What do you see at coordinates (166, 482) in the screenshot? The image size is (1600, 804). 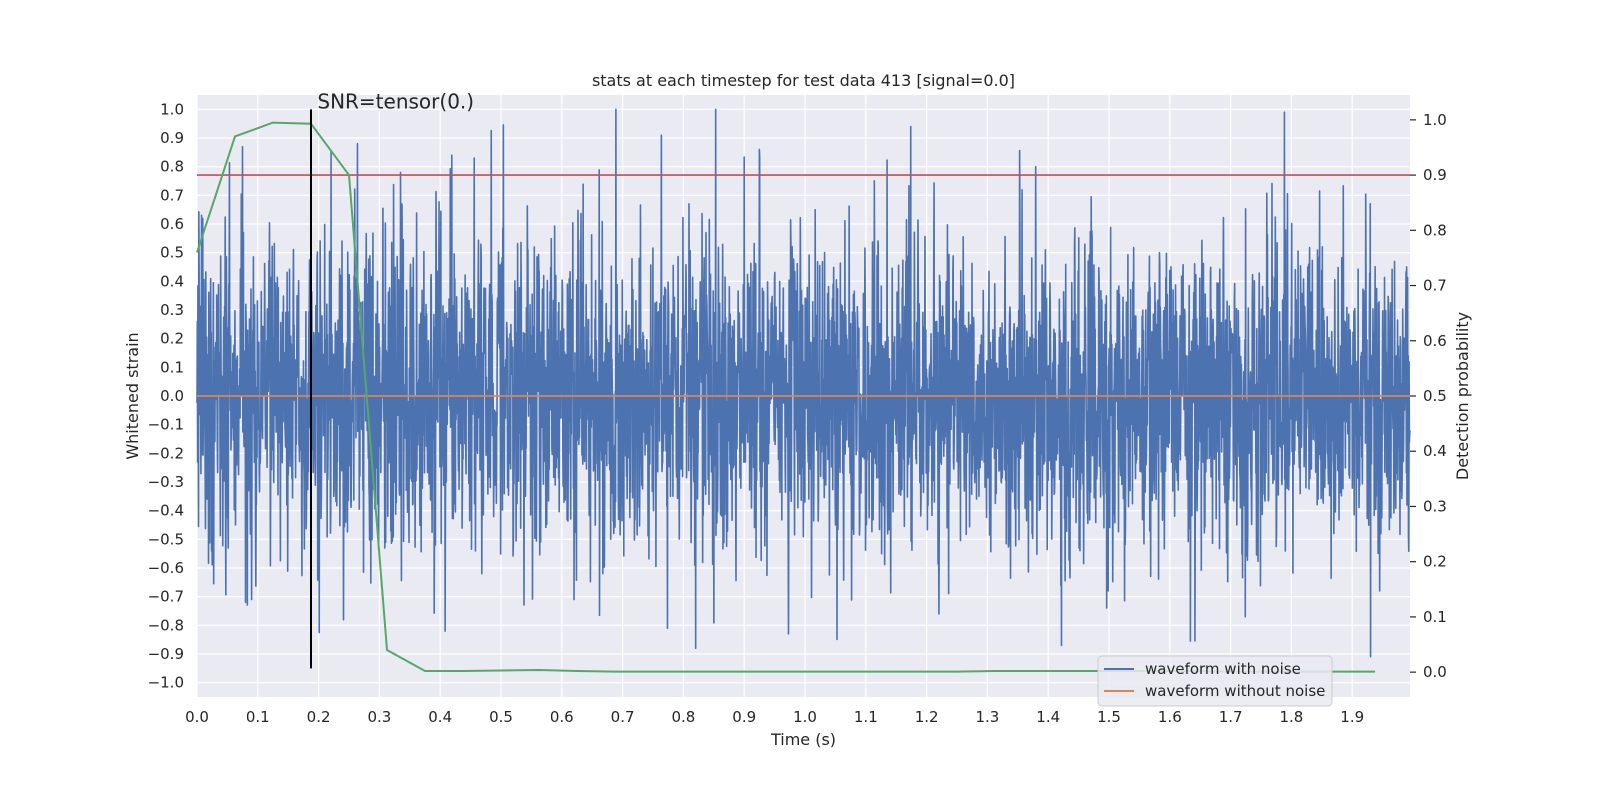 I see `y-tick-label: −0.3` at bounding box center [166, 482].